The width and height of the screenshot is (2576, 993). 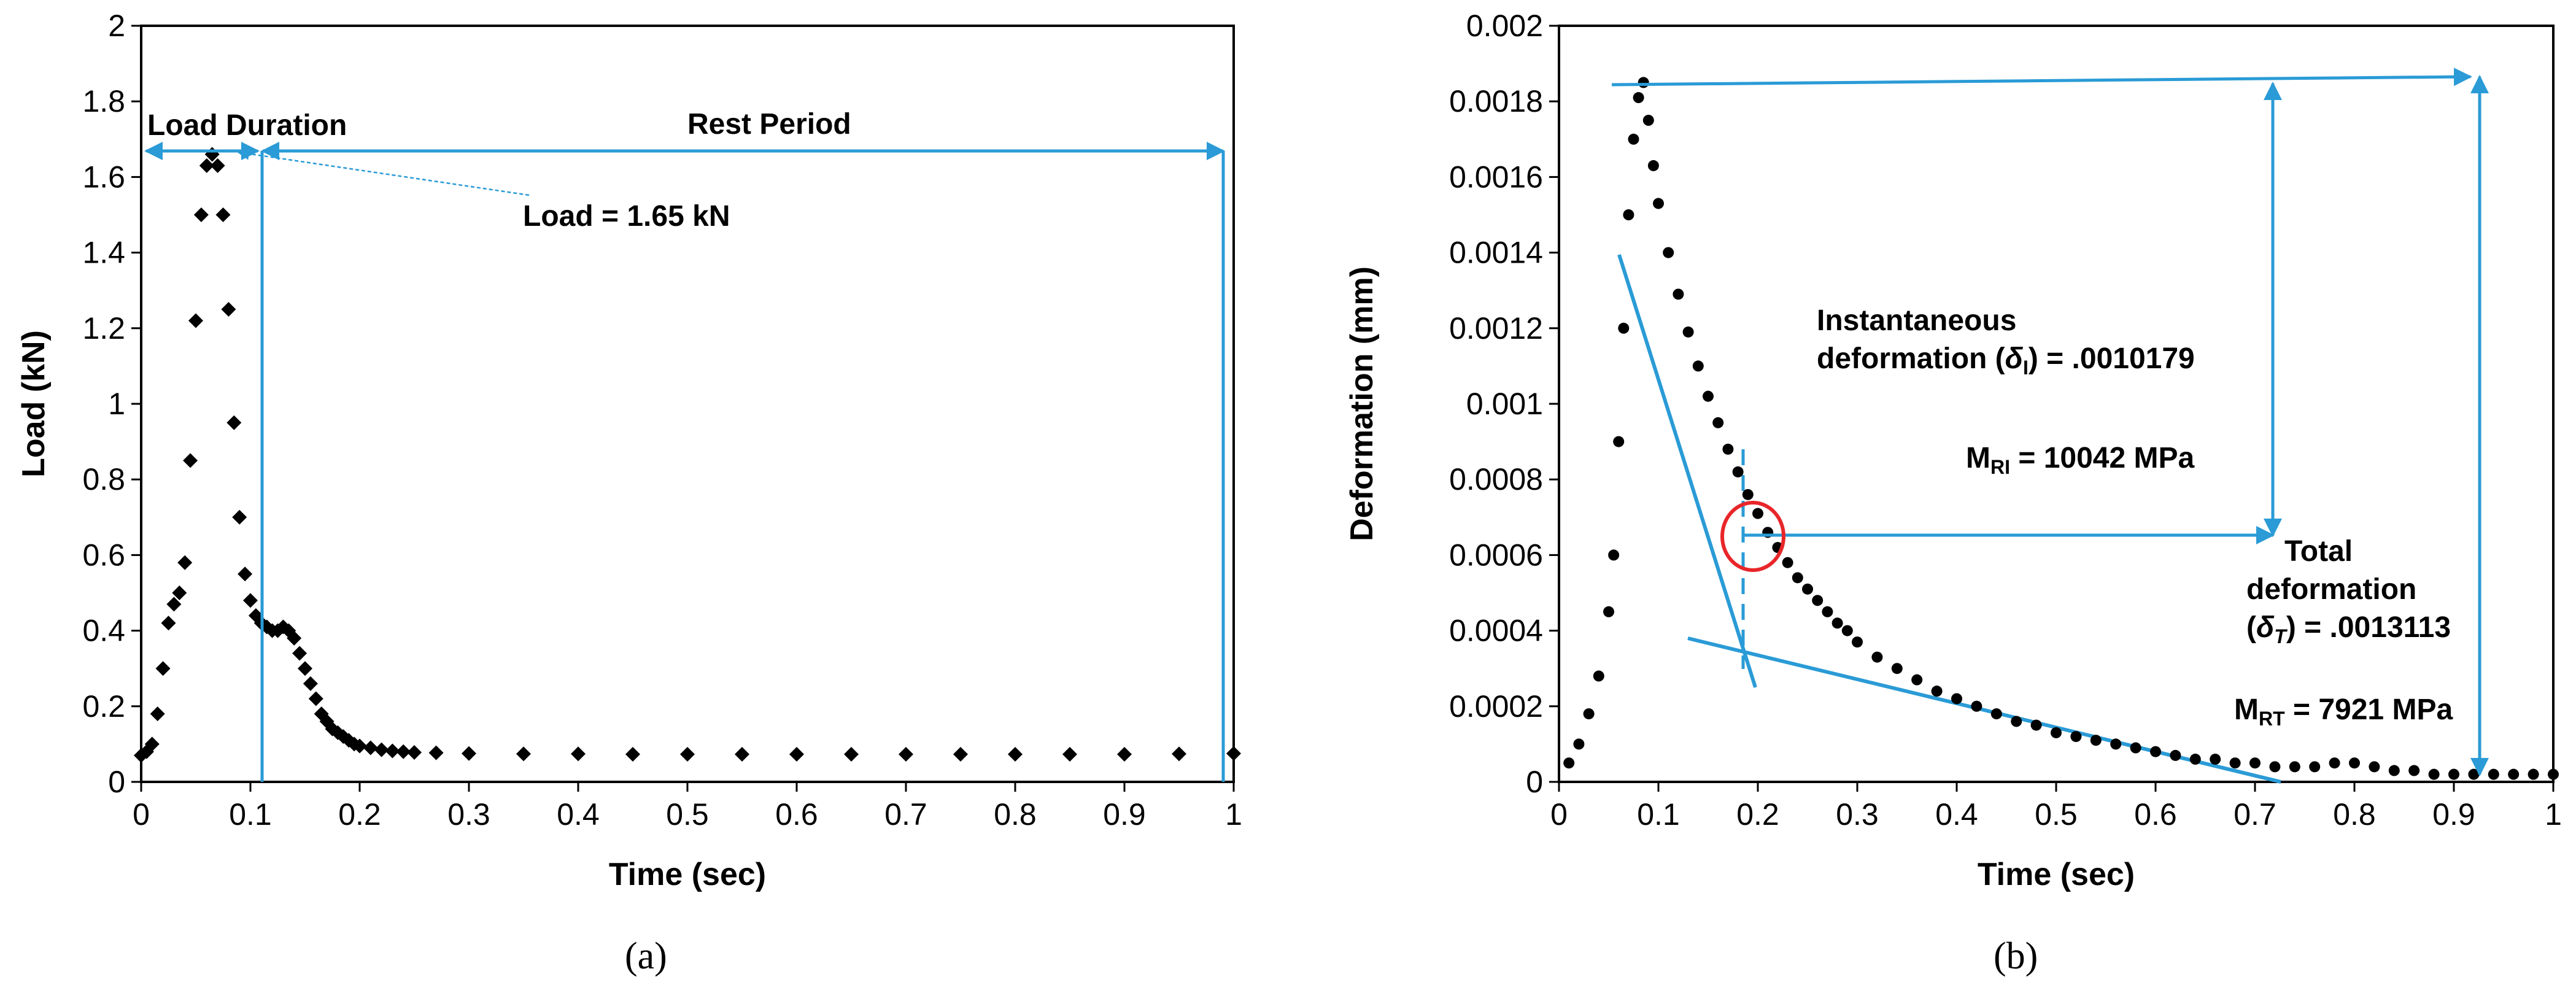 I want to click on y-tick-label: 0.0004, so click(x=1496, y=631).